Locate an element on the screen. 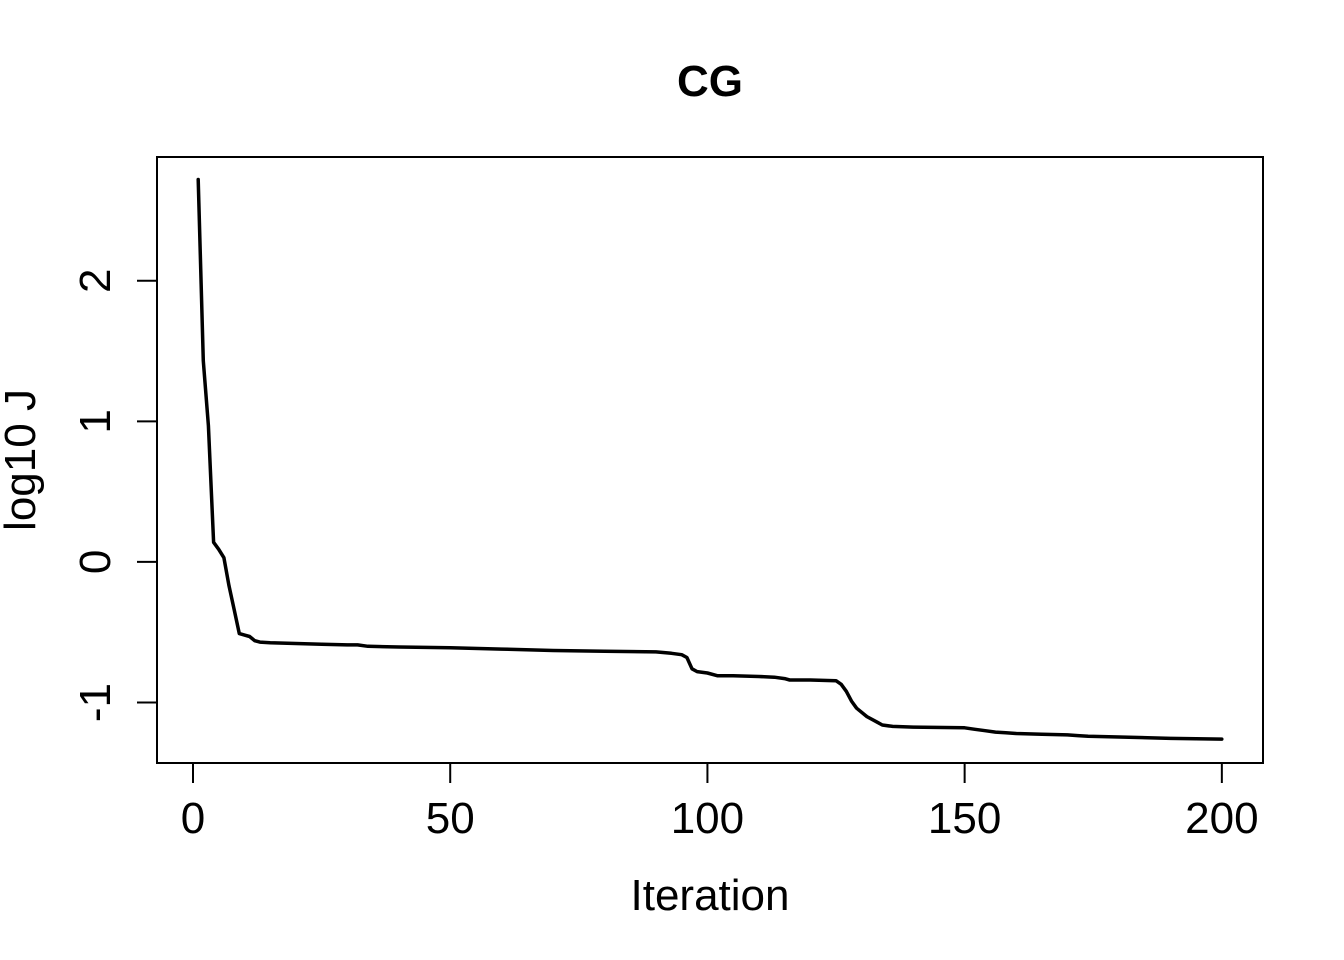 Image resolution: width=1344 pixels, height=960 pixels. y-axis: -1 0 1 2 is located at coordinates (114, 495).